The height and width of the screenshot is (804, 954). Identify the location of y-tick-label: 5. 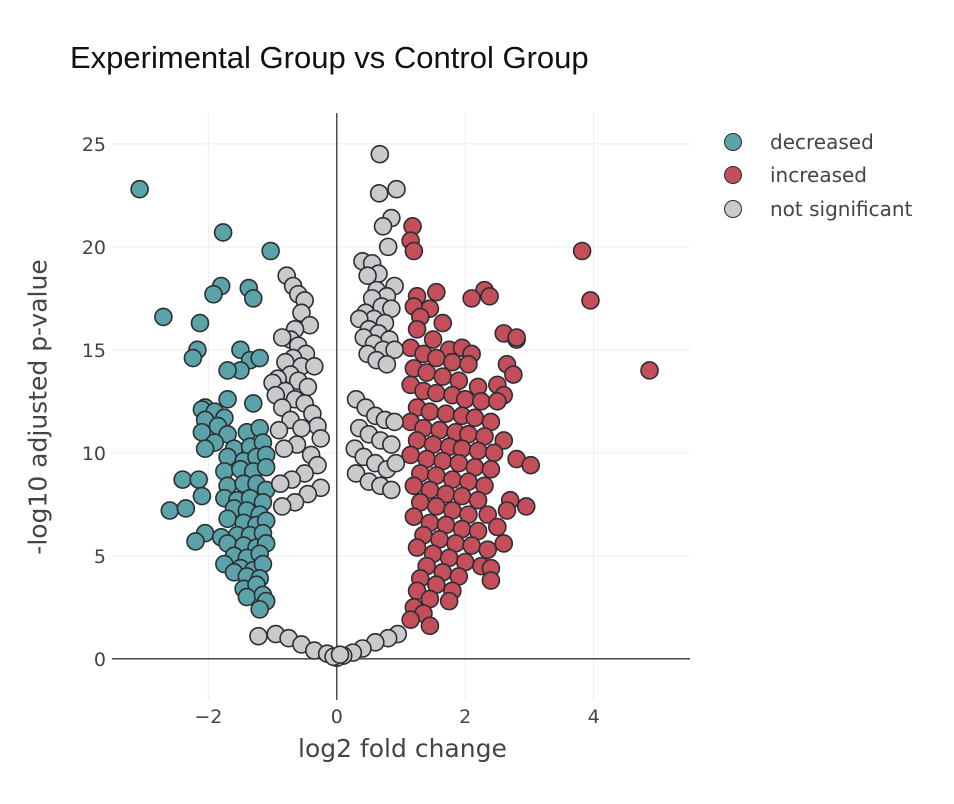
(100, 557).